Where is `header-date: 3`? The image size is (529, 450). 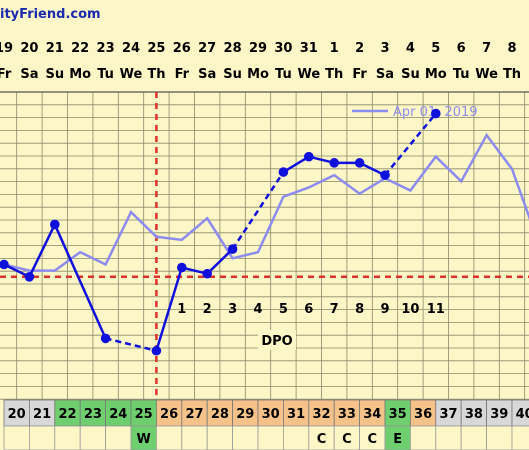 header-date: 3 is located at coordinates (384, 48).